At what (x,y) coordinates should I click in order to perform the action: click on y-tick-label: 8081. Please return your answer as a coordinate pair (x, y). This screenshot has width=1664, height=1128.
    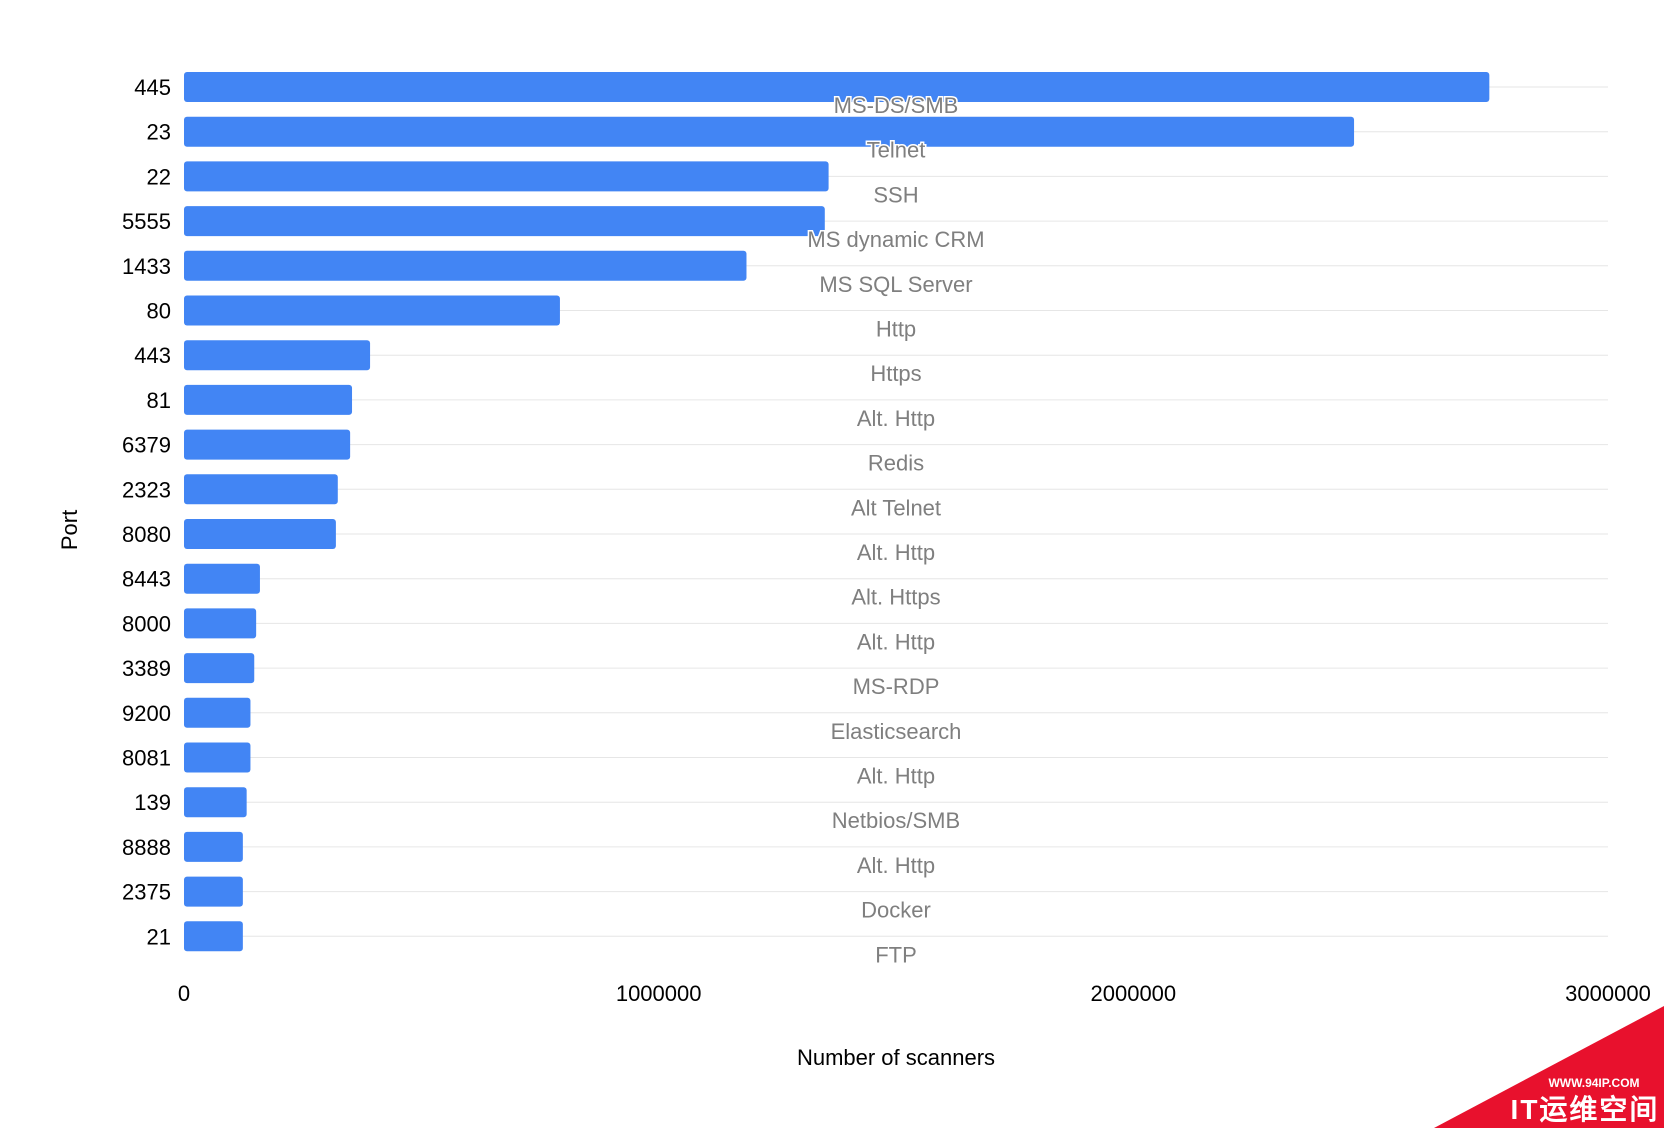
    Looking at the image, I should click on (146, 758).